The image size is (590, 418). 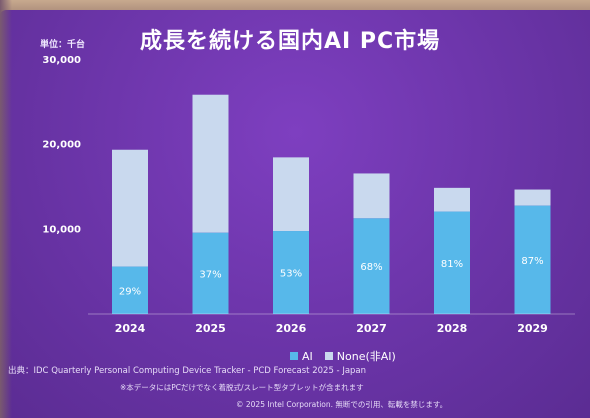 I want to click on legend-label-none: None(非AI), so click(x=366, y=356).